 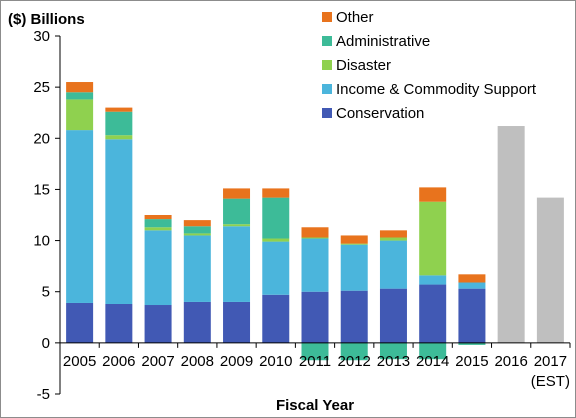 I want to click on bar-conservation-2008, so click(x=197, y=322).